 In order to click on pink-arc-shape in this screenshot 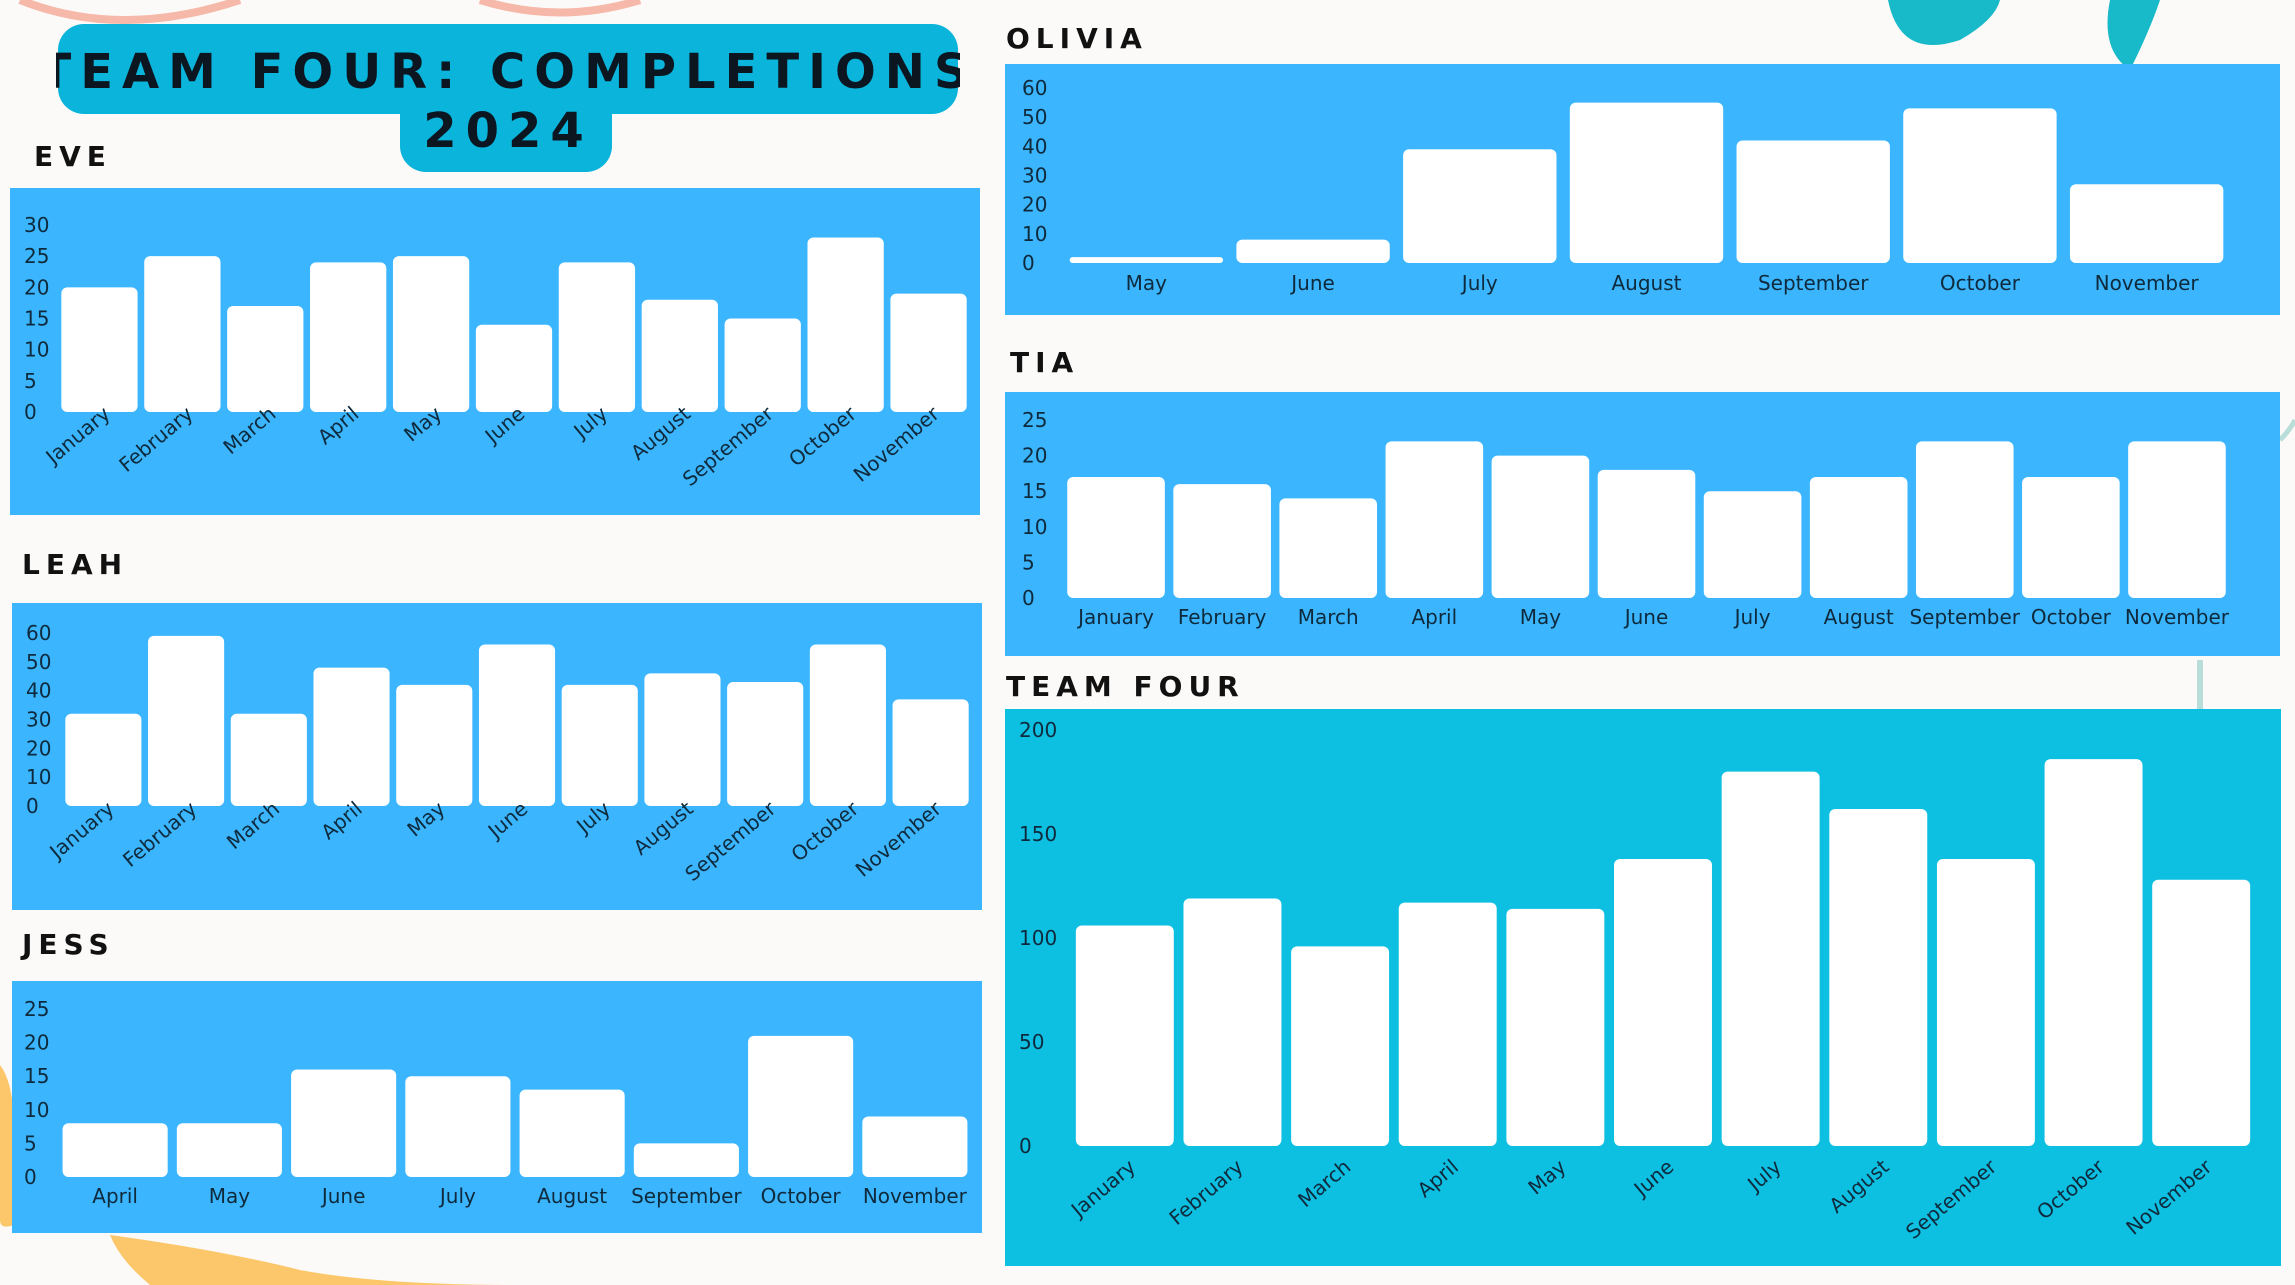, I will do `click(130, 12)`.